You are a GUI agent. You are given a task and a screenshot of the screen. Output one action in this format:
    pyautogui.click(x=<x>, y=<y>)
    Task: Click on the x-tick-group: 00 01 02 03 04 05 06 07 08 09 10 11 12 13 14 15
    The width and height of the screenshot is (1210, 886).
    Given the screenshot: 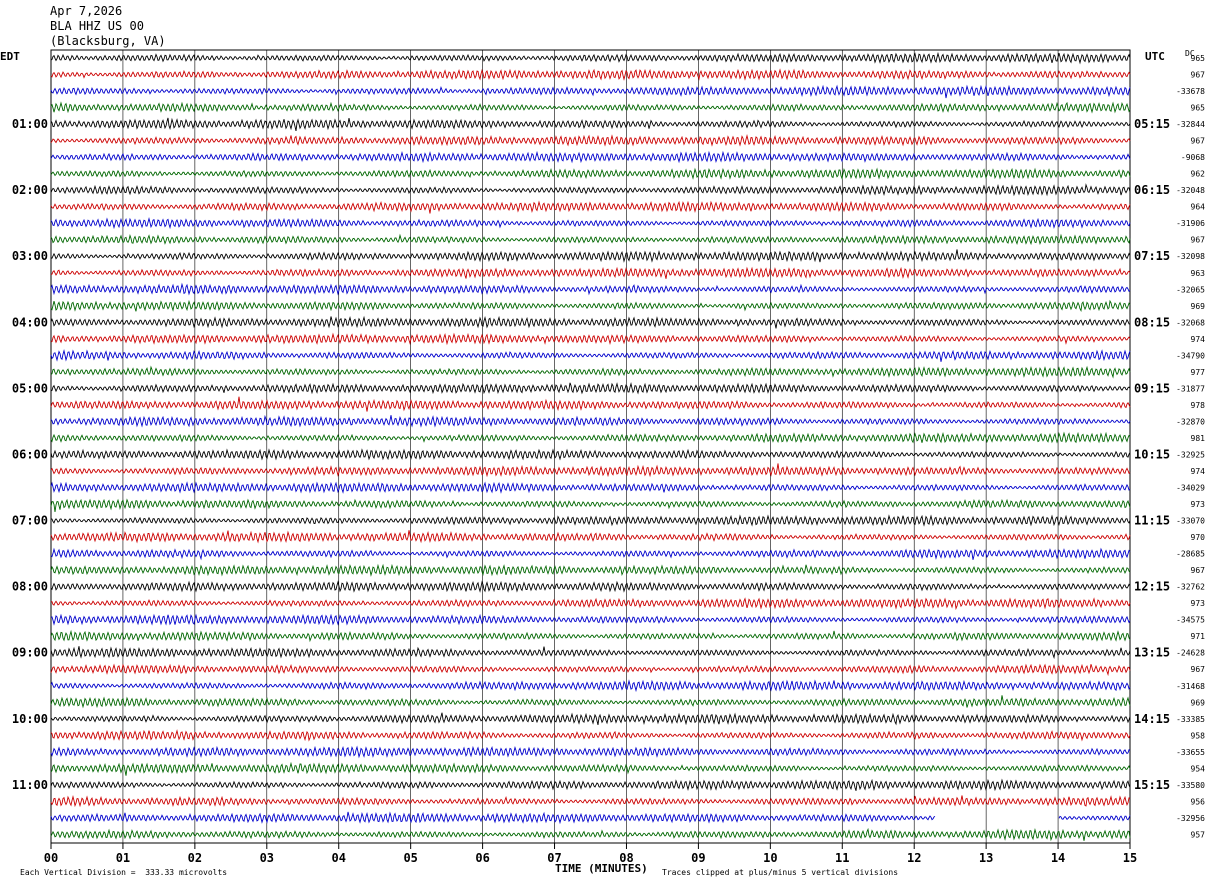 What is the action you would take?
    pyautogui.click(x=590, y=854)
    